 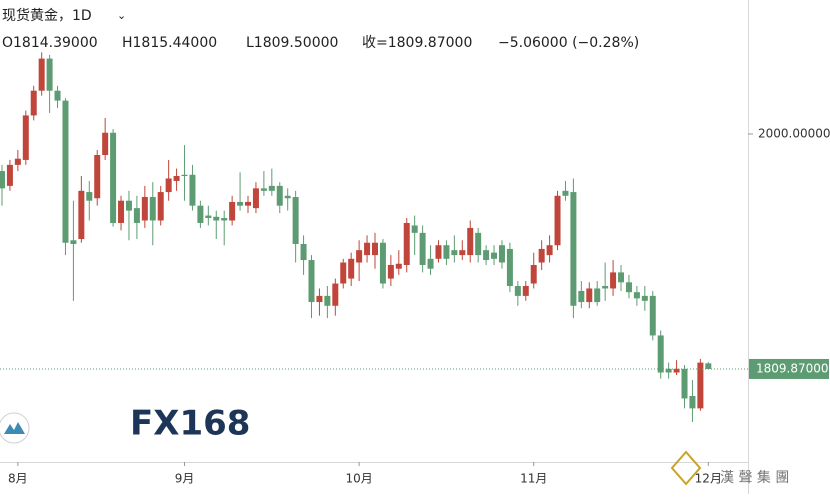 I want to click on legend-value: 收=1809.87000, so click(x=417, y=43).